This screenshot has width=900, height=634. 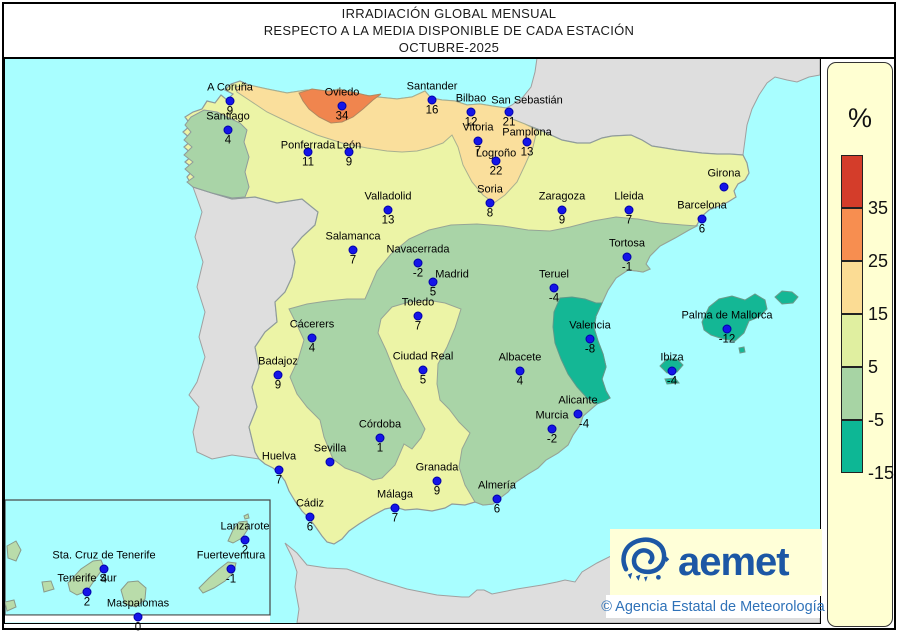 What do you see at coordinates (878, 261) in the screenshot?
I see `legend-tick-label: 25` at bounding box center [878, 261].